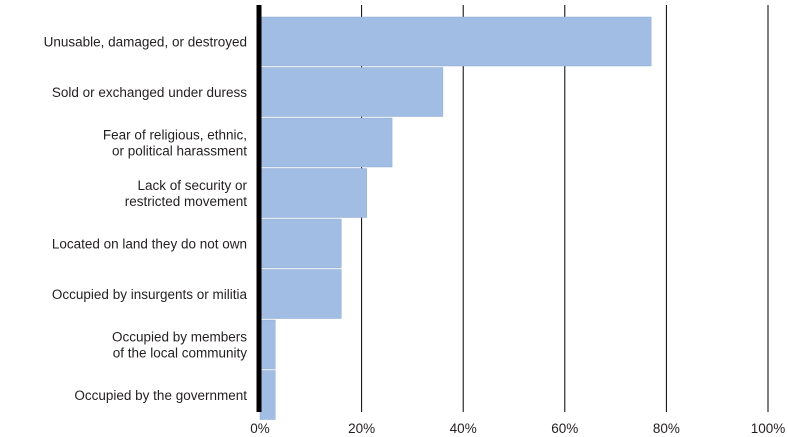  I want to click on category-label: Occupied by insurgents or militia, so click(150, 294).